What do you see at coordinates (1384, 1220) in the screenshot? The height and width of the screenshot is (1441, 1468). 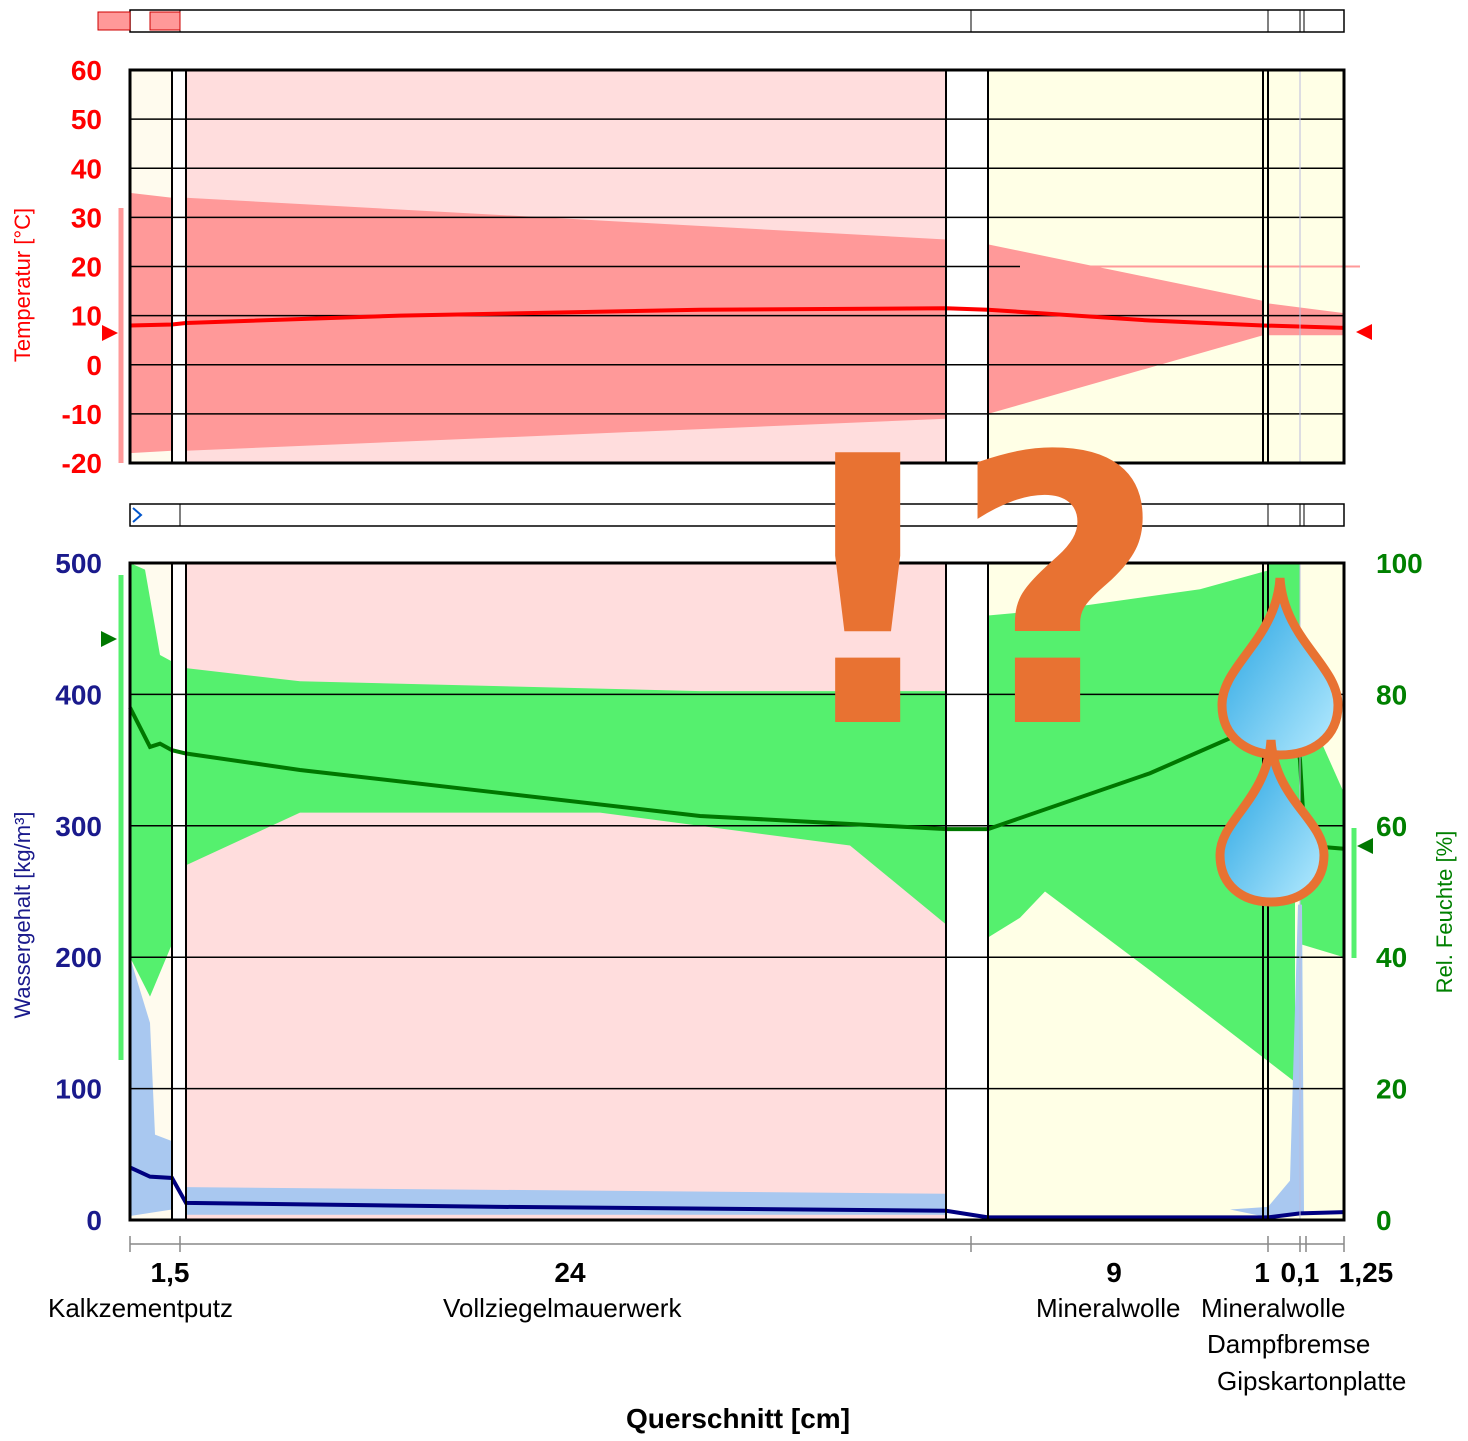 I see `humidity-tick-label: 0` at bounding box center [1384, 1220].